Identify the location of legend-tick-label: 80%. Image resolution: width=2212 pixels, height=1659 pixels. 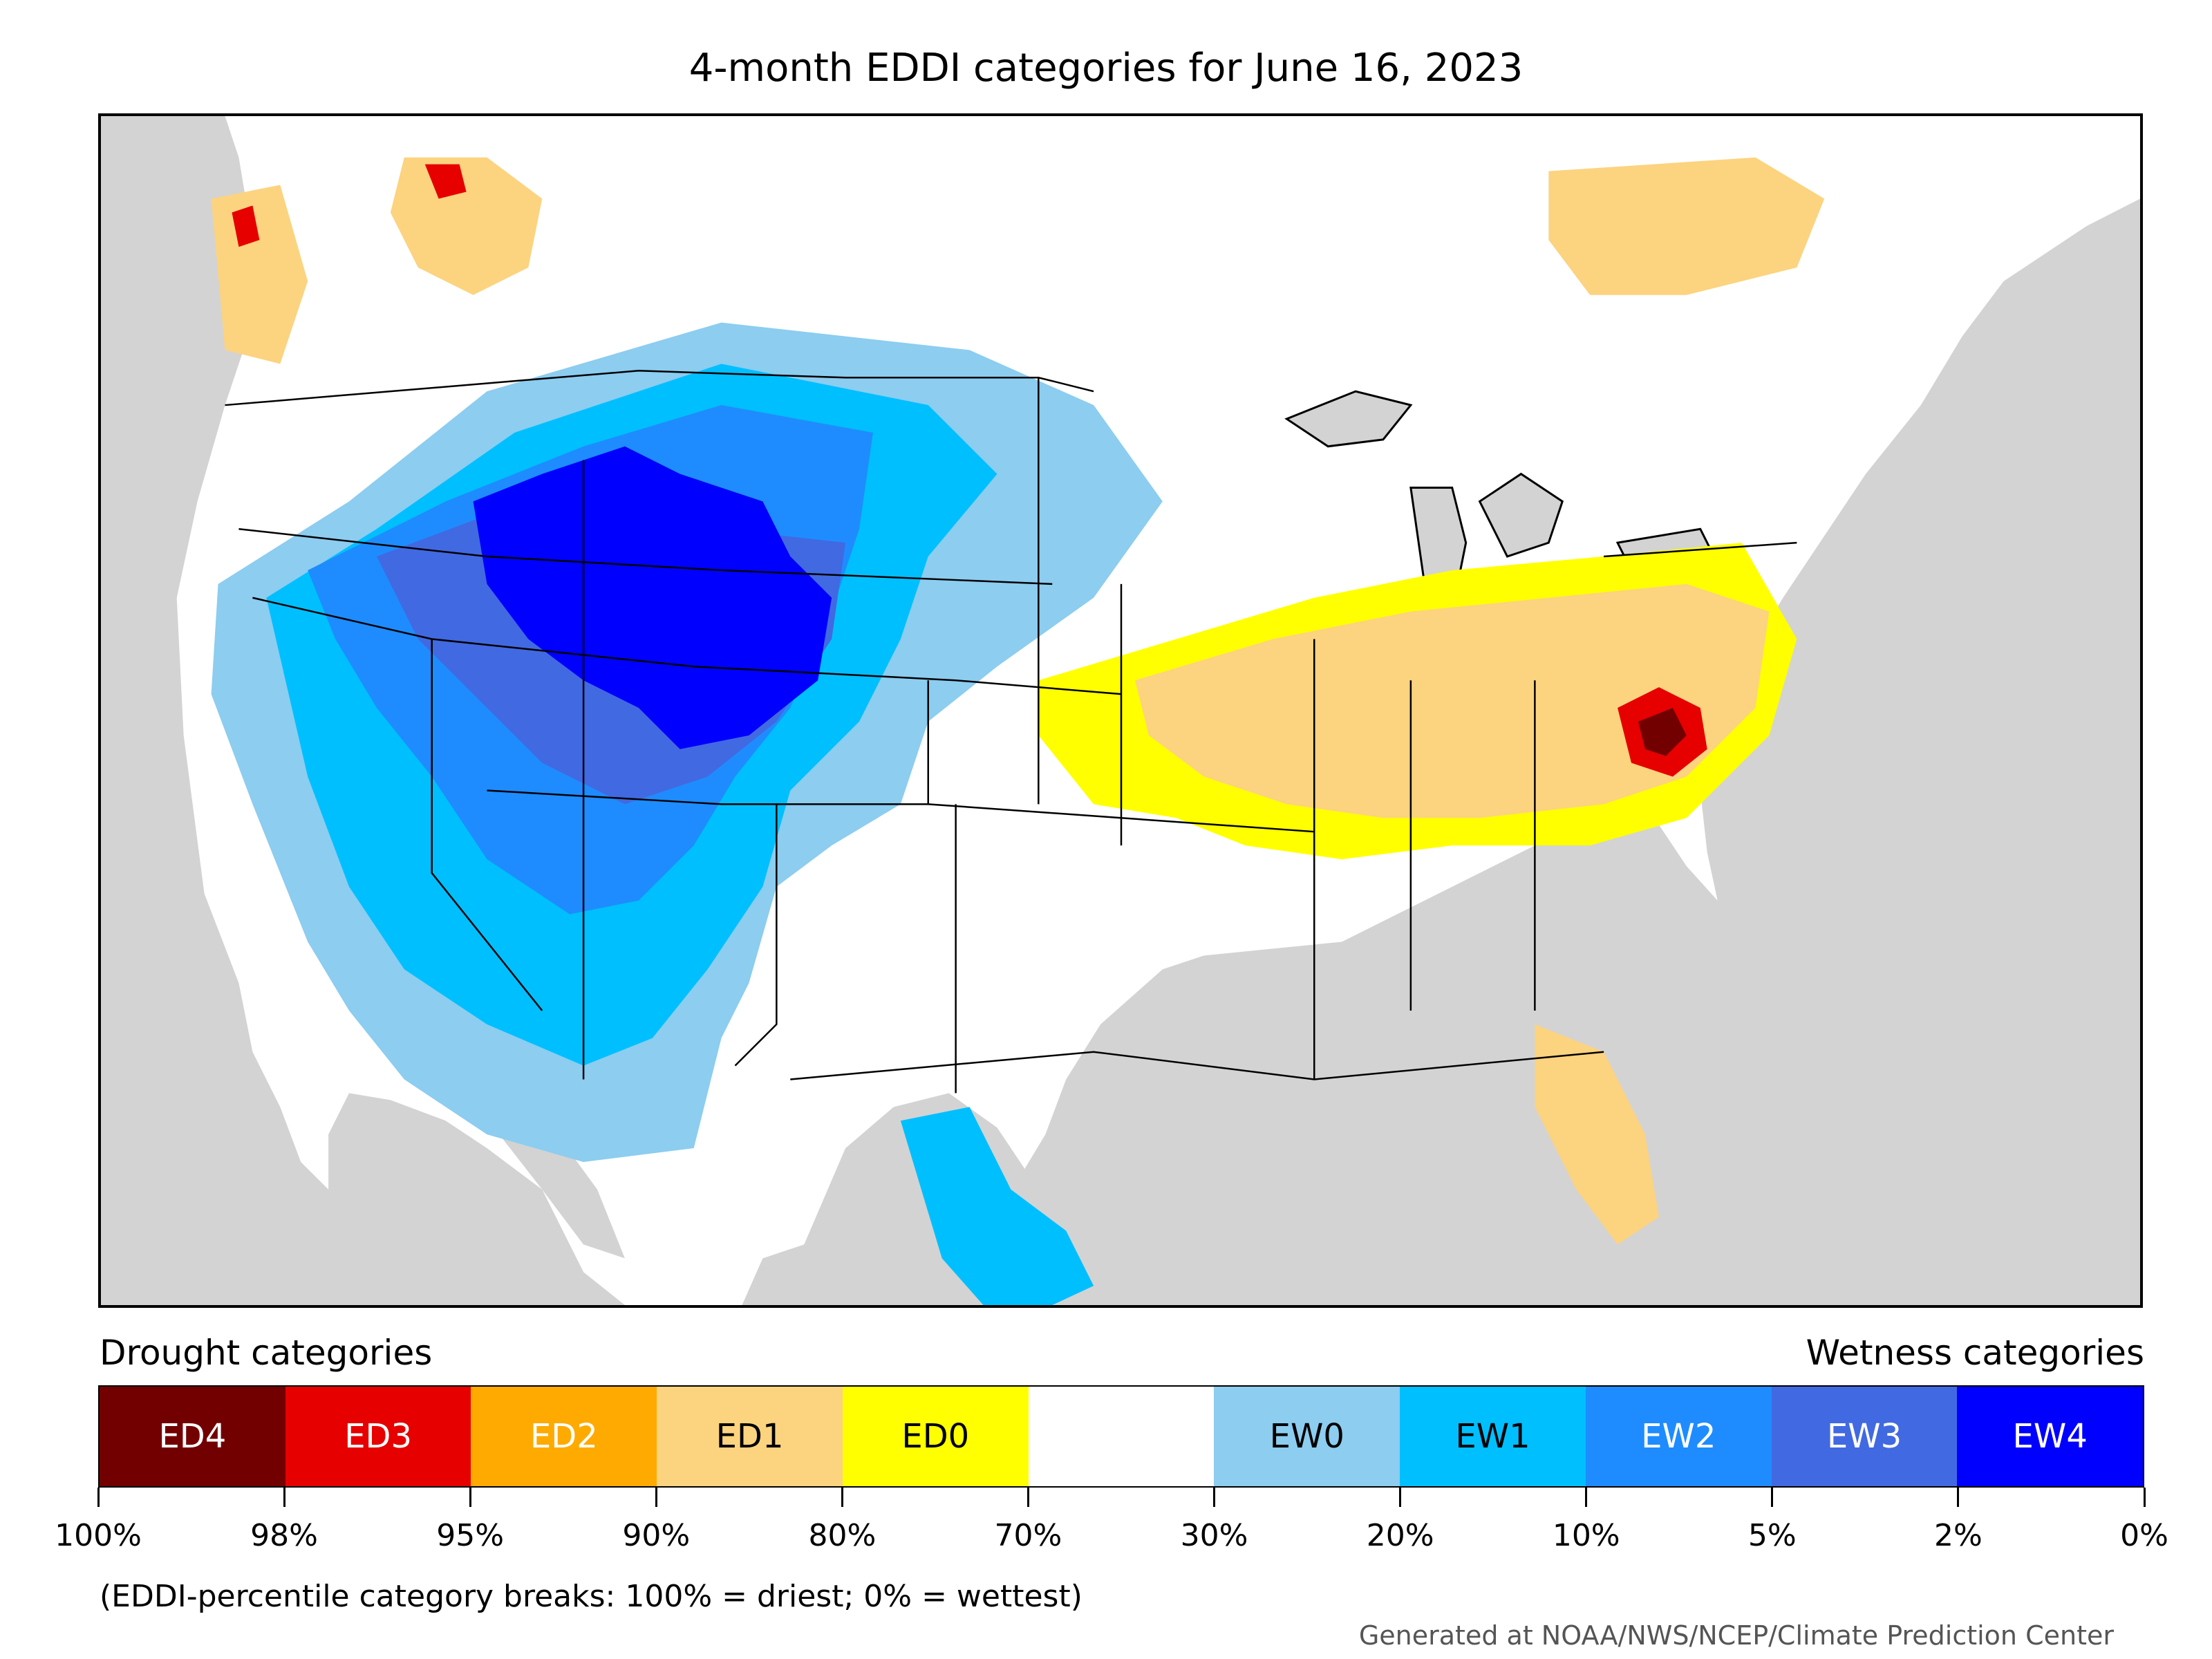
(842, 1535).